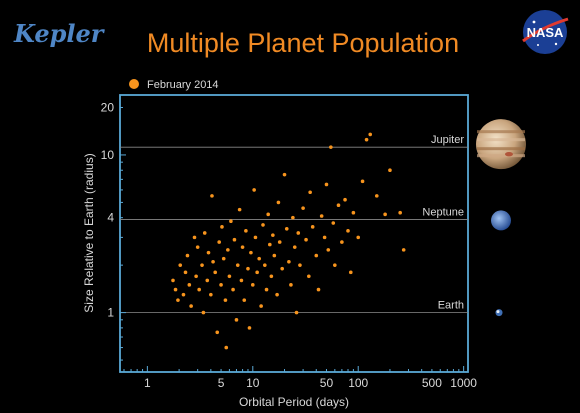  Describe the element at coordinates (108, 107) in the screenshot. I see `y-tick-label: 20` at that location.